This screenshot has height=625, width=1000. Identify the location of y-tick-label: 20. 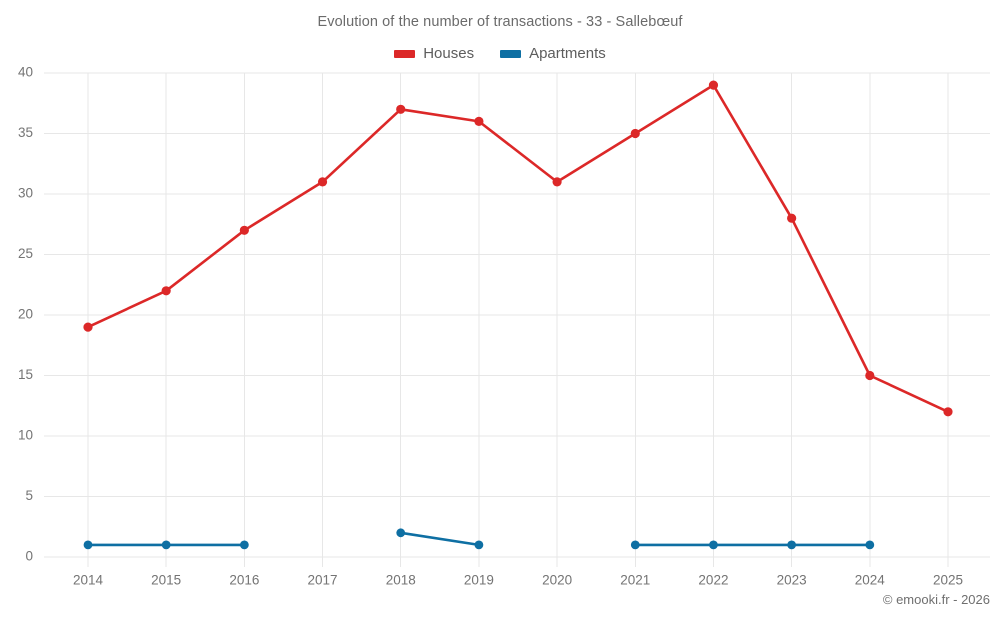
(25, 314).